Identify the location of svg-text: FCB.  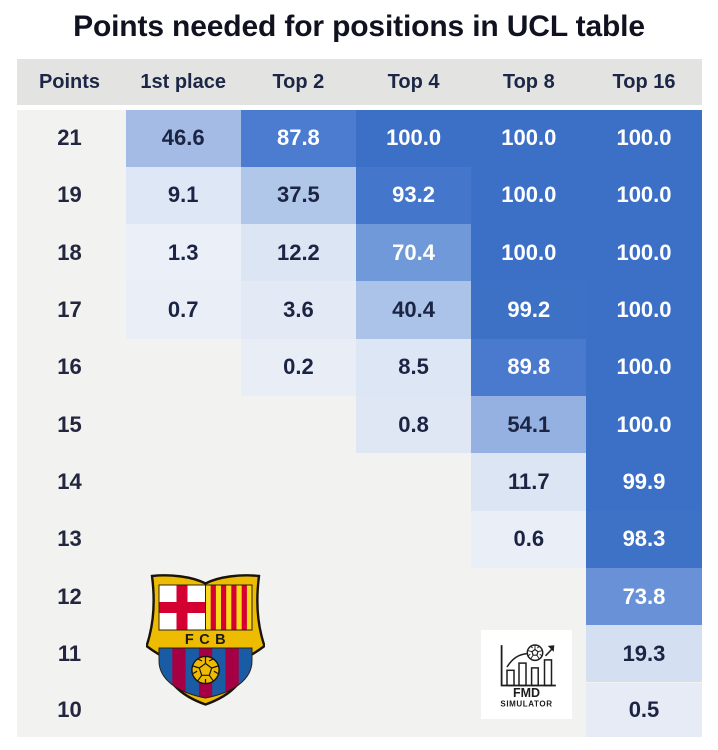
(208, 640).